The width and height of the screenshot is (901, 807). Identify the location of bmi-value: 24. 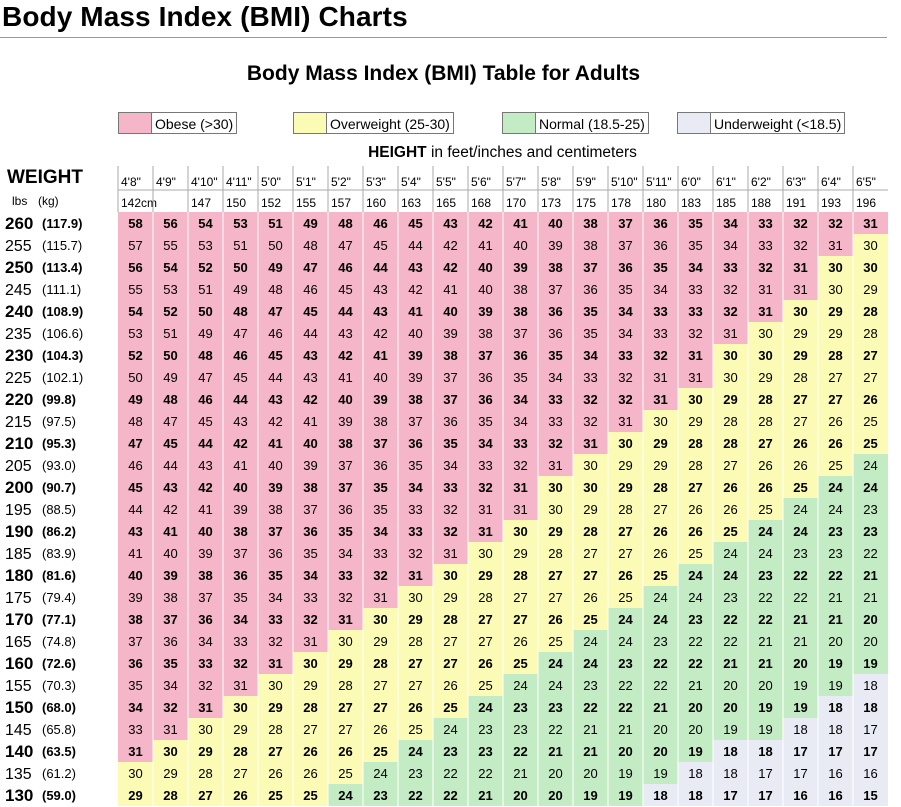
(695, 597).